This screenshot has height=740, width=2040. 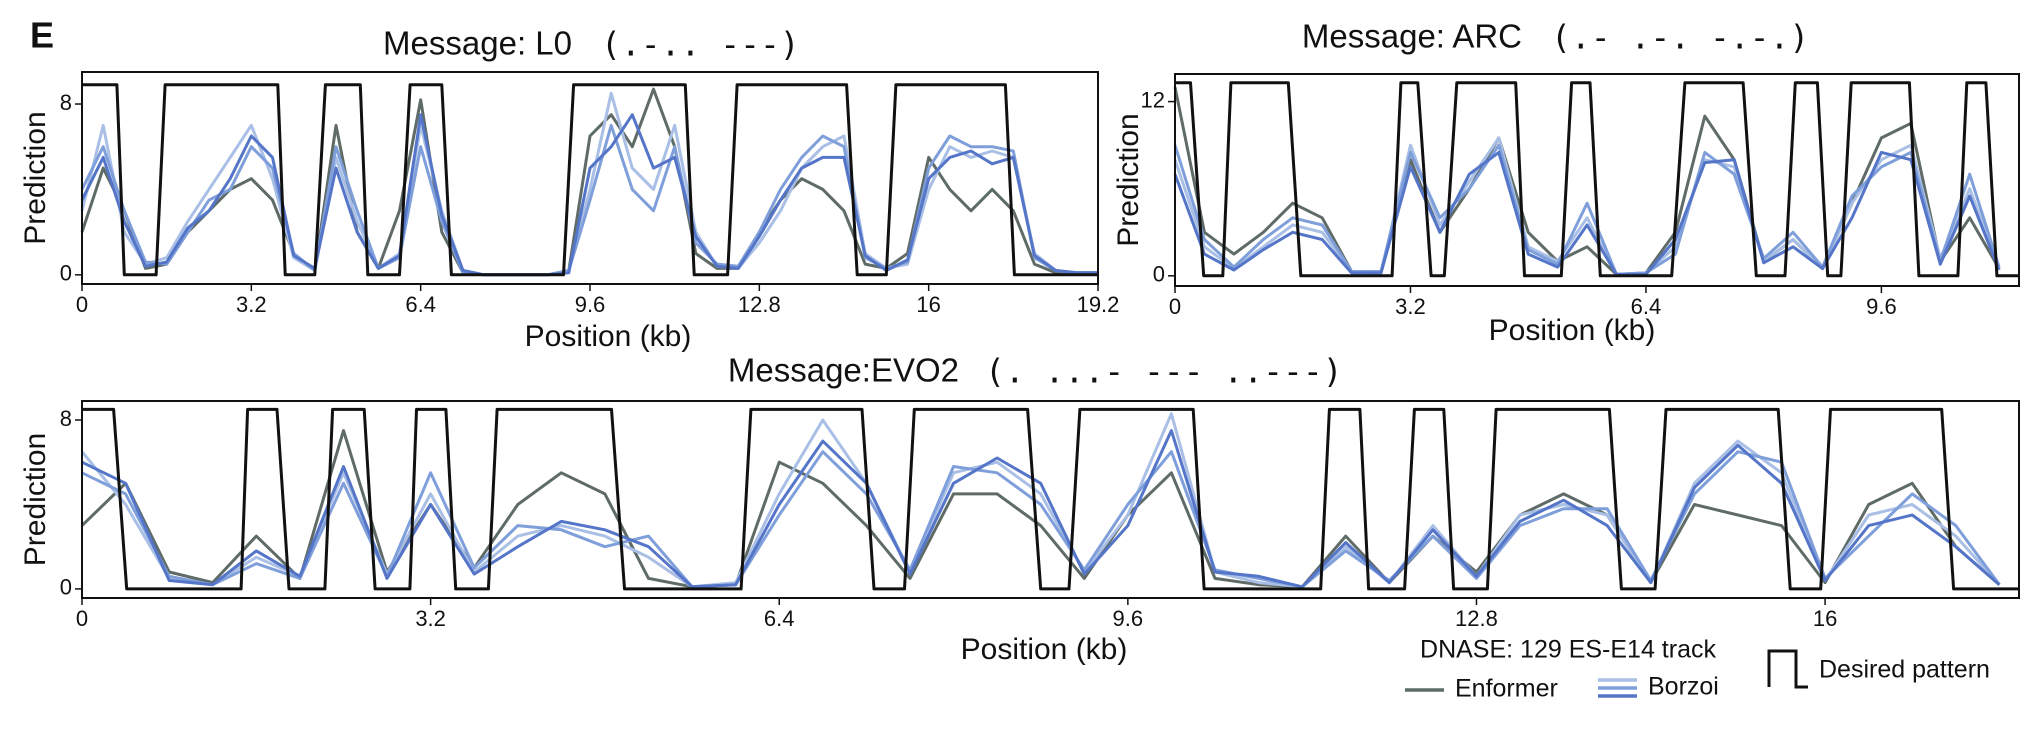 I want to click on legend-label: Borzoi, so click(x=1683, y=687).